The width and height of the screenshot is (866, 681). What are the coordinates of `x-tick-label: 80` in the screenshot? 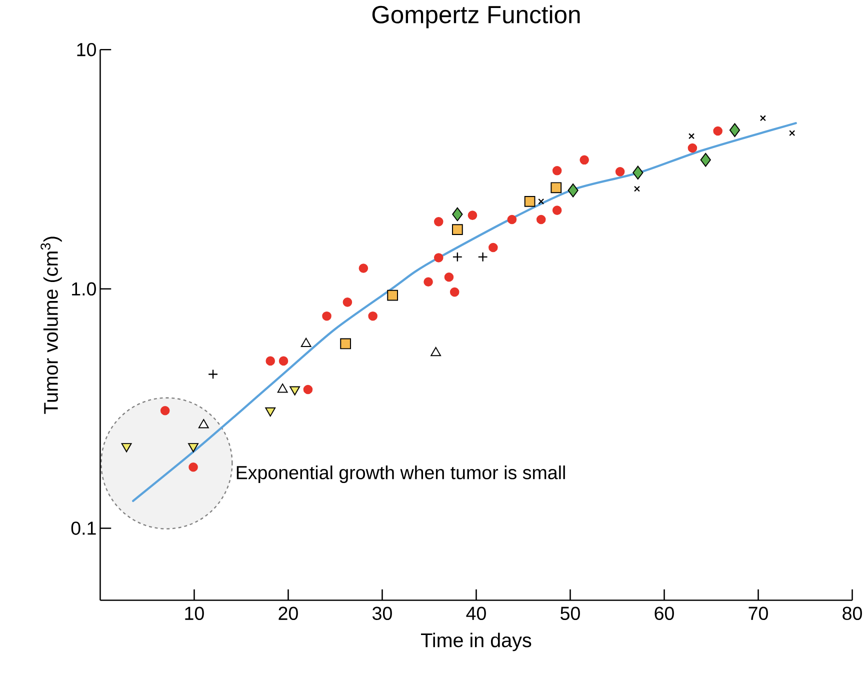 It's located at (852, 613).